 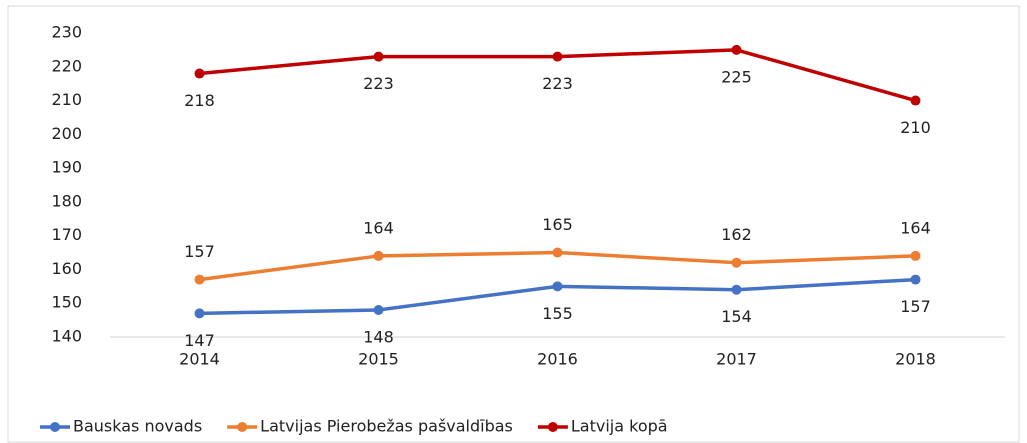 I want to click on x-tick-label: 2015, so click(x=378, y=359).